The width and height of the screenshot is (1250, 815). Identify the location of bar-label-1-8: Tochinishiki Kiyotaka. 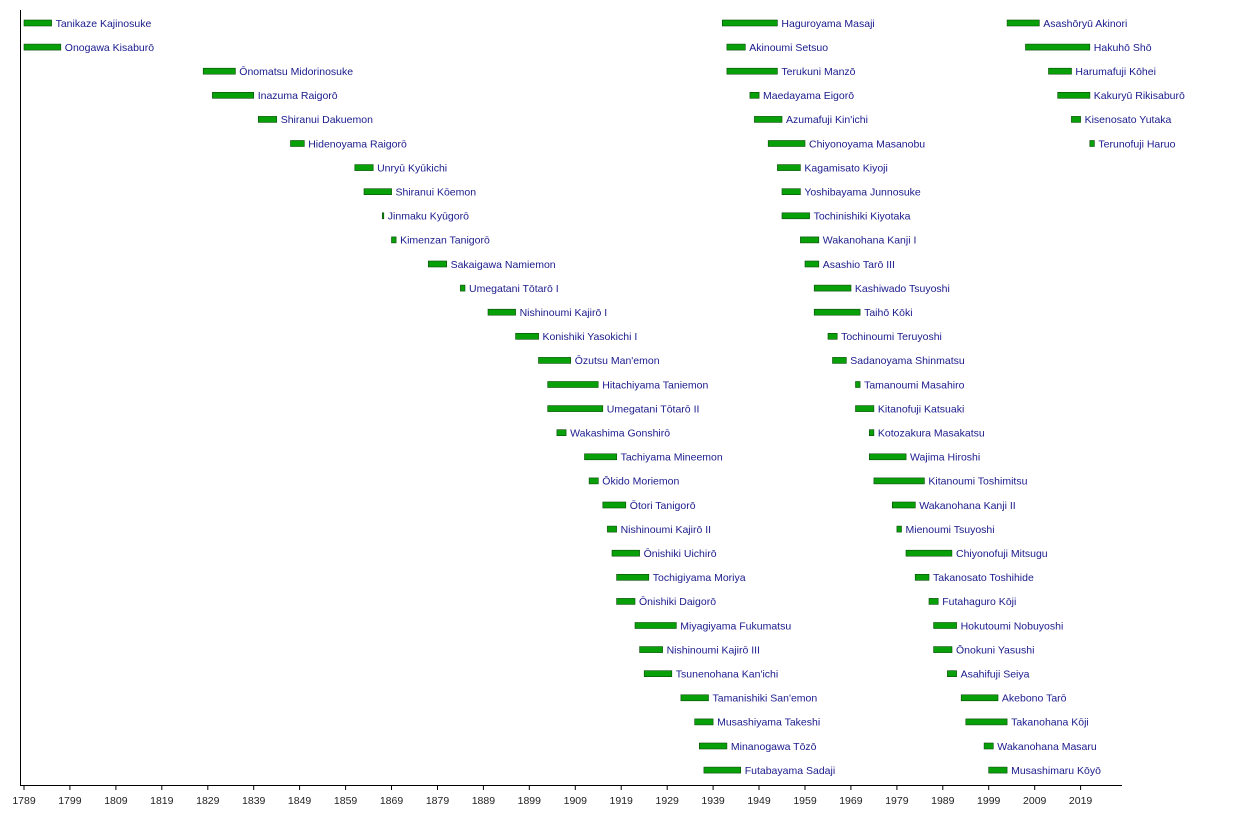
(862, 217).